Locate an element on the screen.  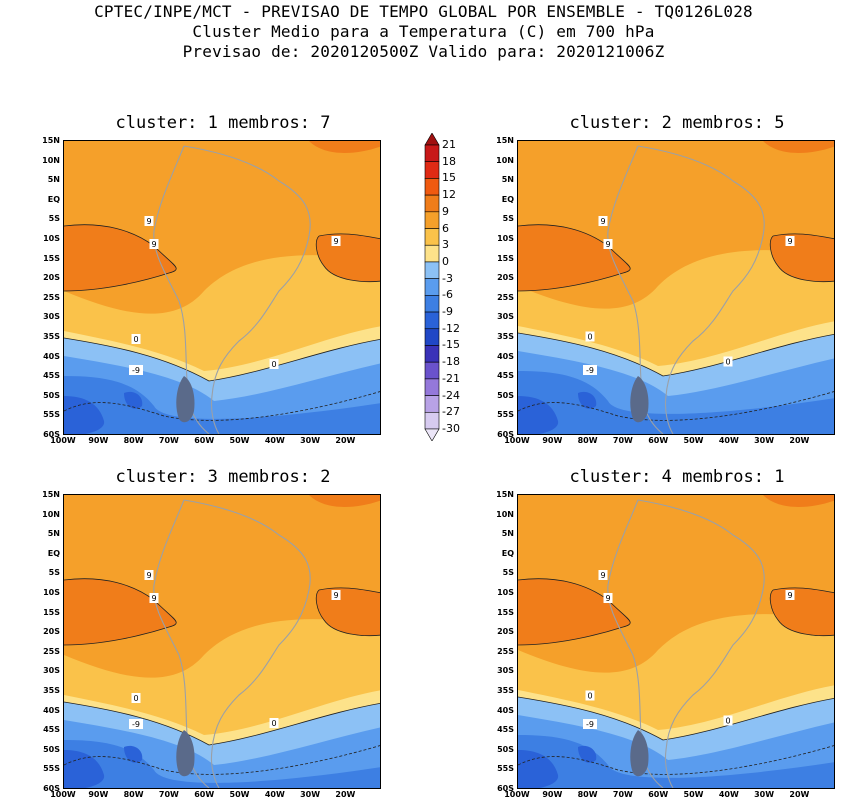
lat-tick-label: 45S is located at coordinates (505, 730).